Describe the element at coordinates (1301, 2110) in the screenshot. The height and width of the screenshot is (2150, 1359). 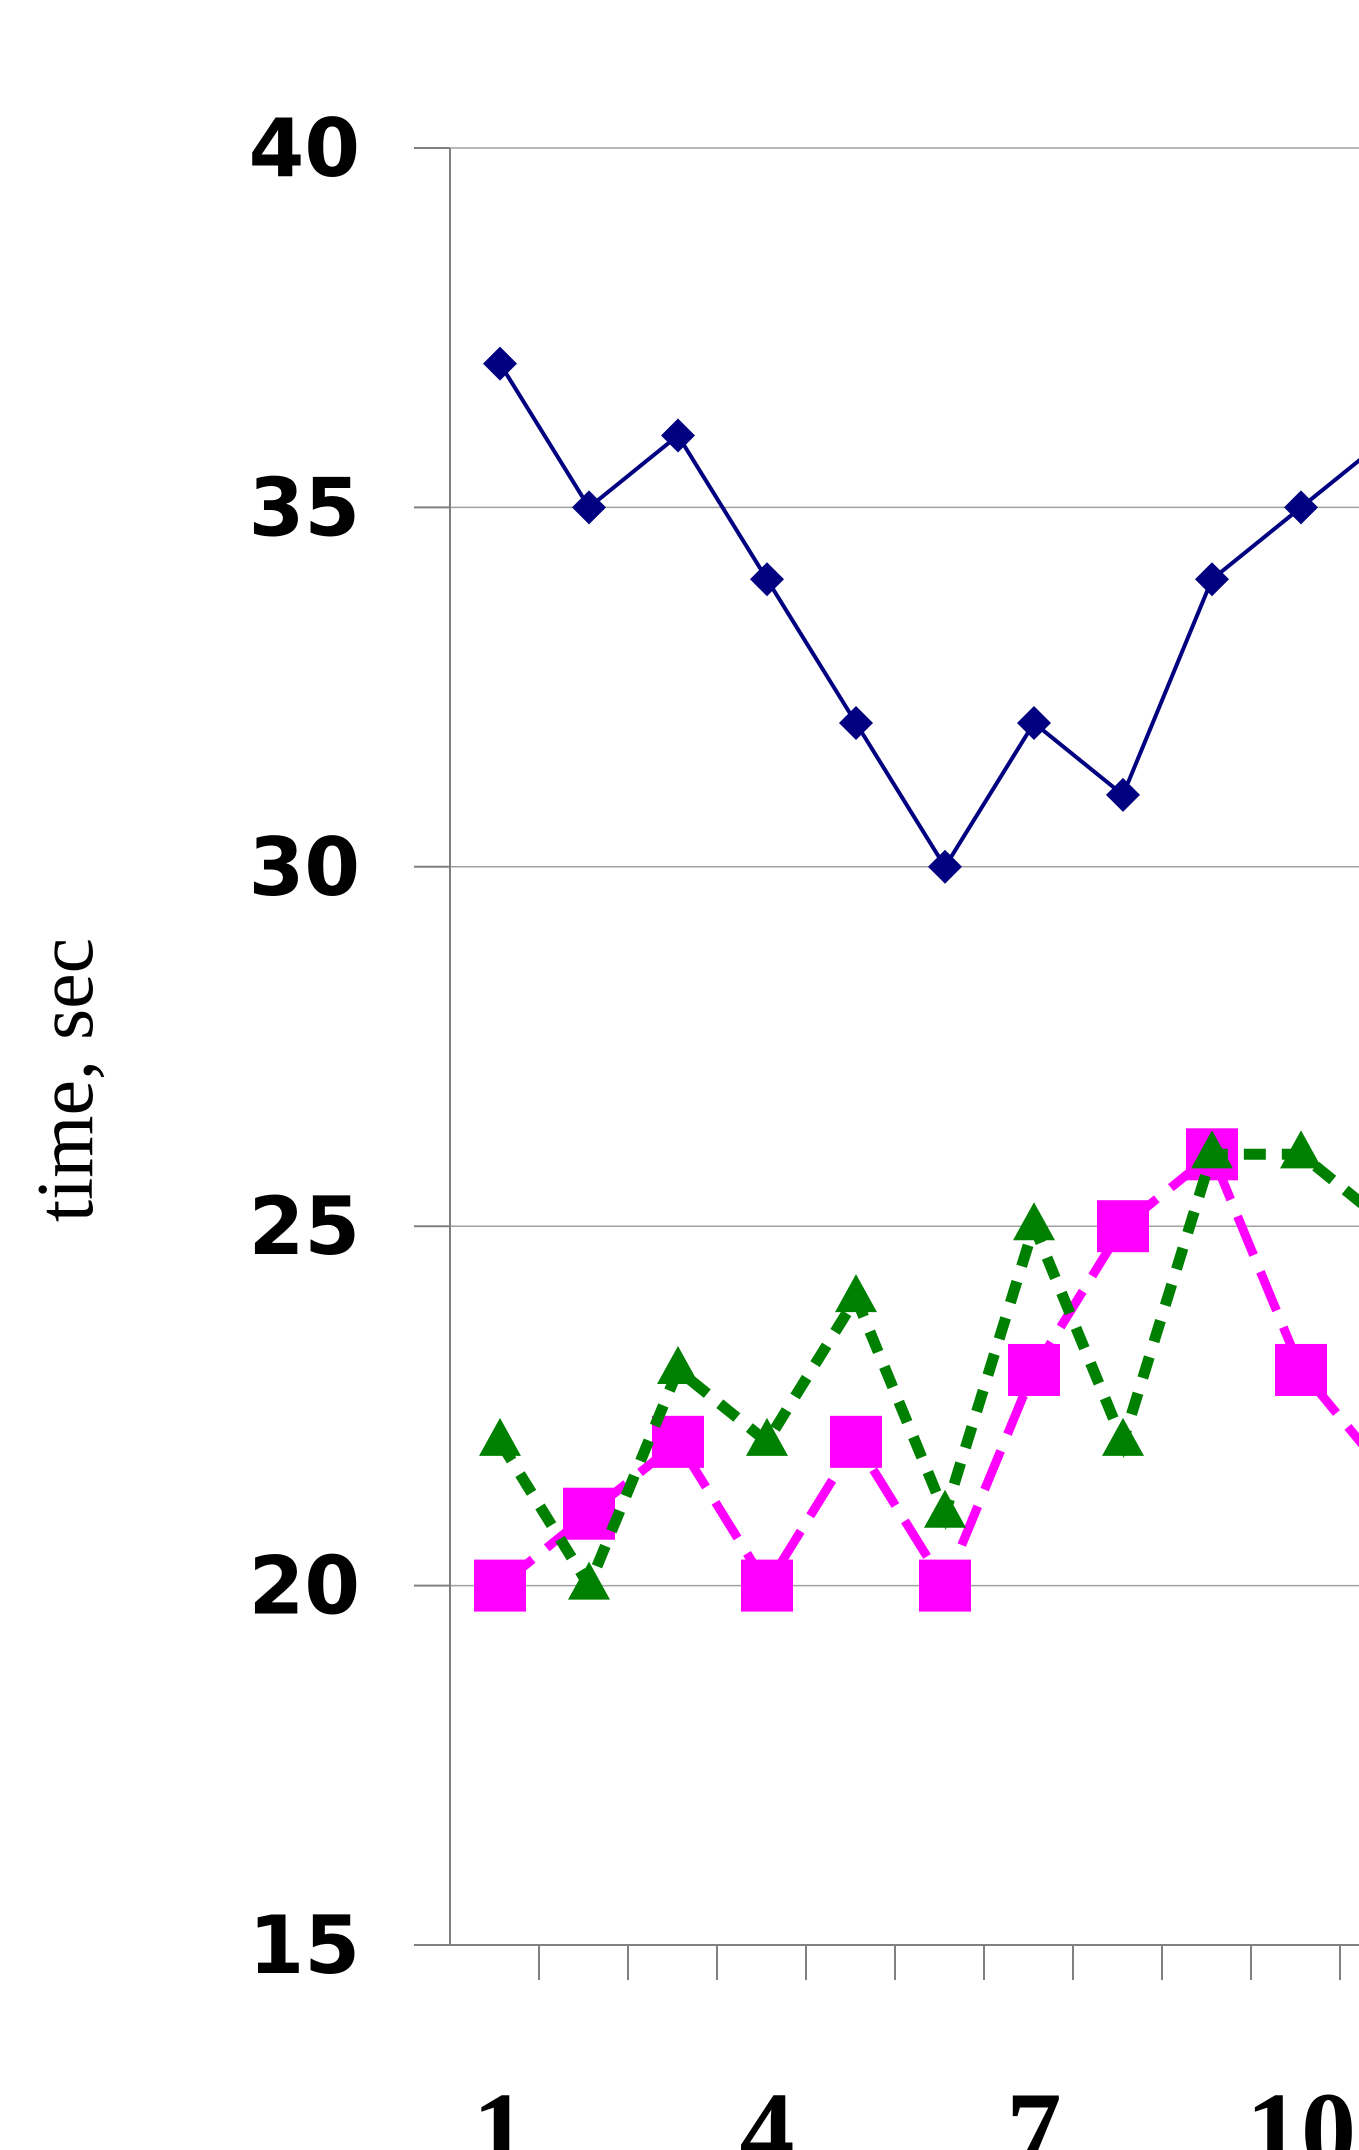
I see `x-tick-label: 10` at that location.